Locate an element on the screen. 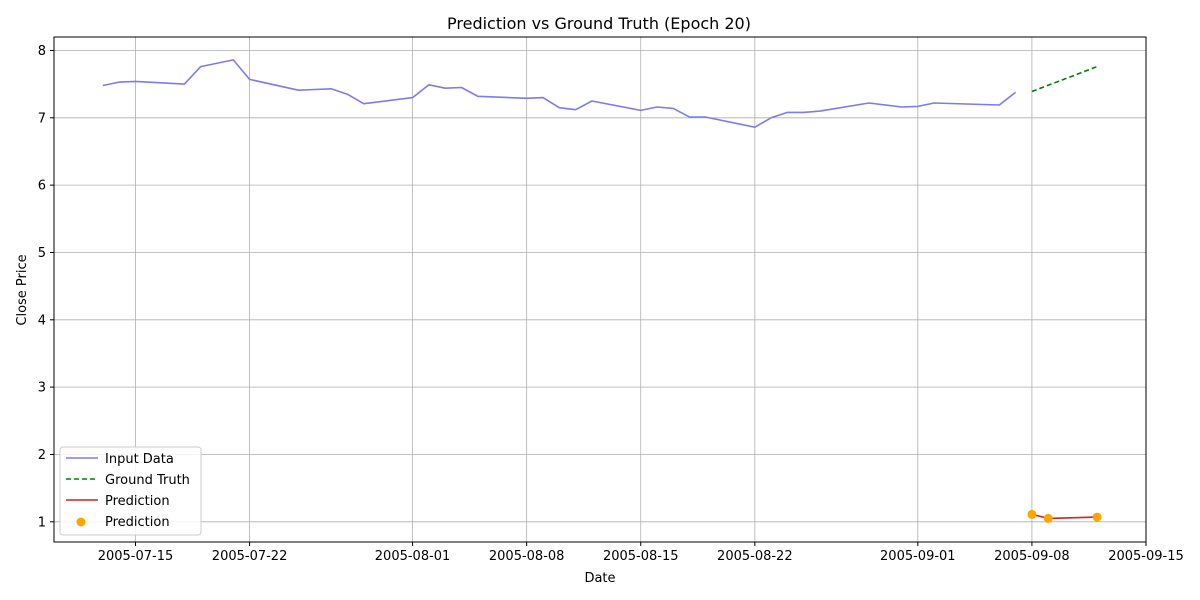 This screenshot has height=600, width=1200. legend-label-prediction-line: Prediction is located at coordinates (137, 501).